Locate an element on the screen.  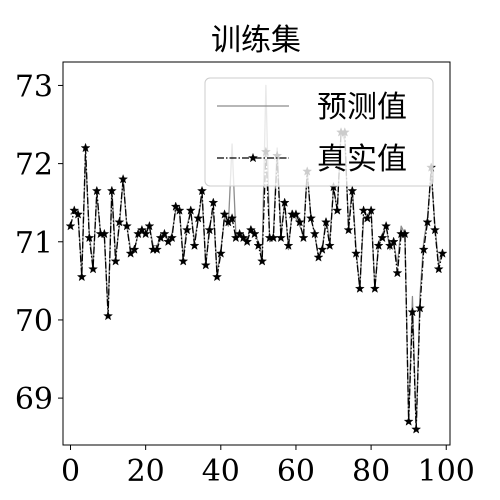
x-tick-label: 100 is located at coordinates (446, 471).